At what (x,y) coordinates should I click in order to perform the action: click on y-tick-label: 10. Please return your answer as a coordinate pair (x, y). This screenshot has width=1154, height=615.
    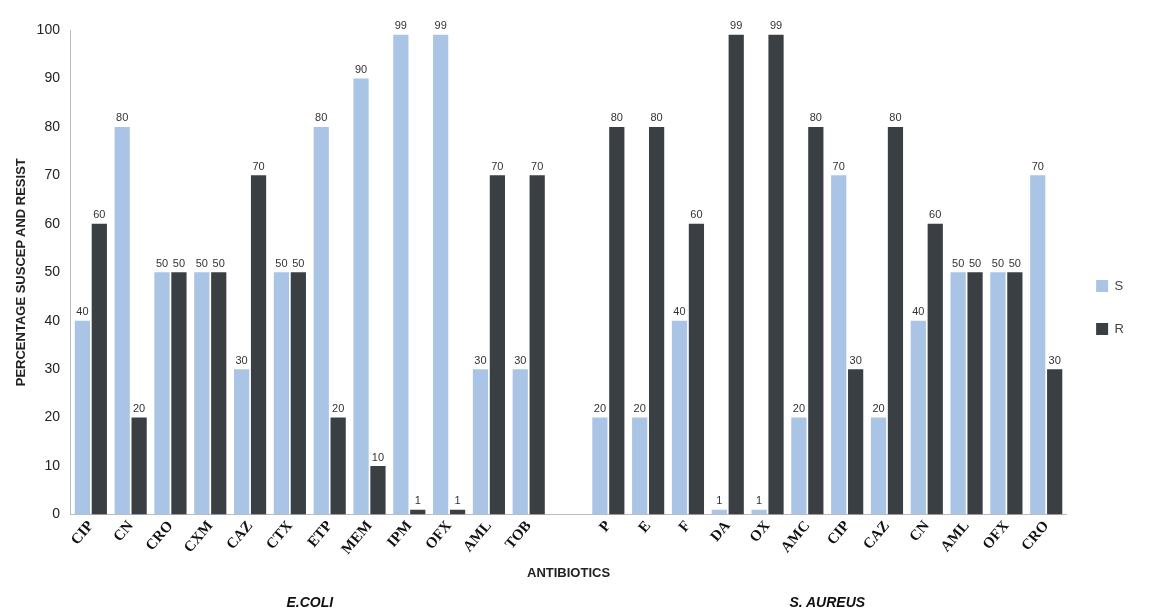
    Looking at the image, I should click on (52, 464).